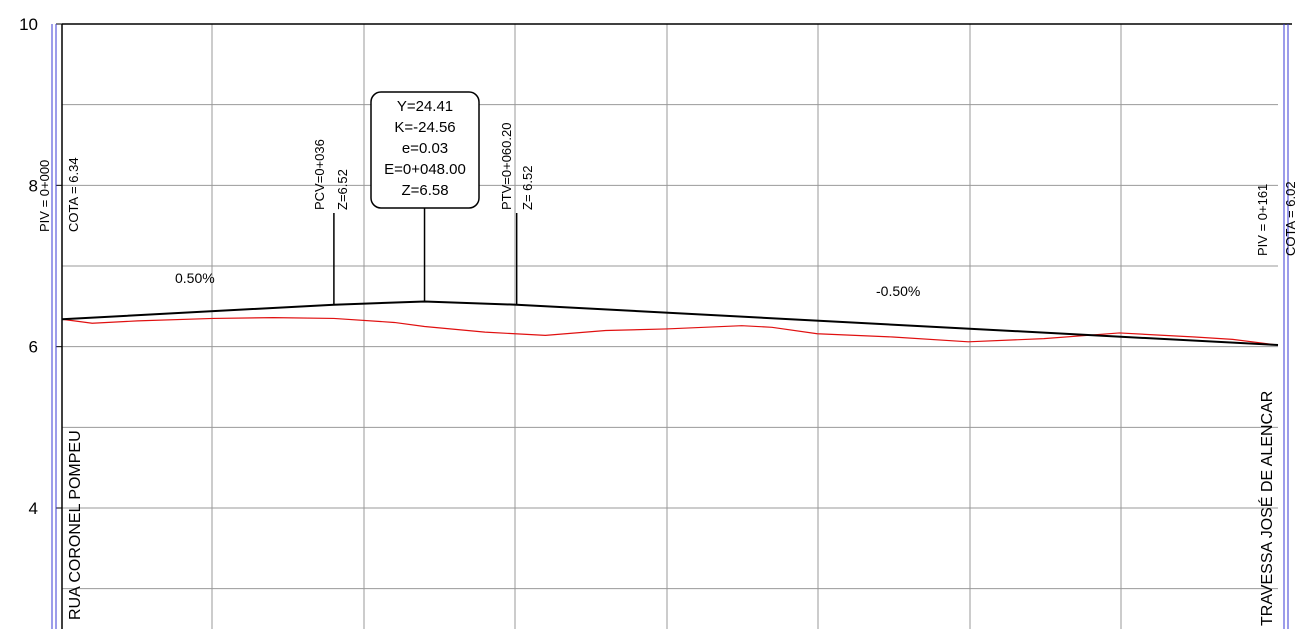  Describe the element at coordinates (33, 508) in the screenshot. I see `y-tick-label: 4` at that location.